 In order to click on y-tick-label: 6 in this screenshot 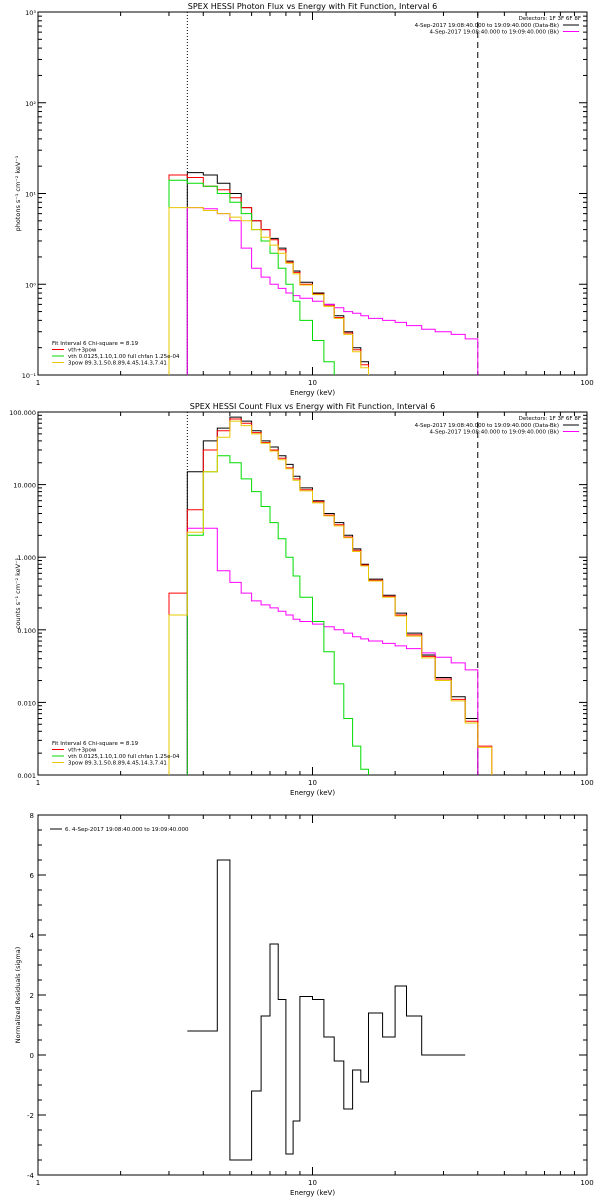, I will do `click(32, 876)`.